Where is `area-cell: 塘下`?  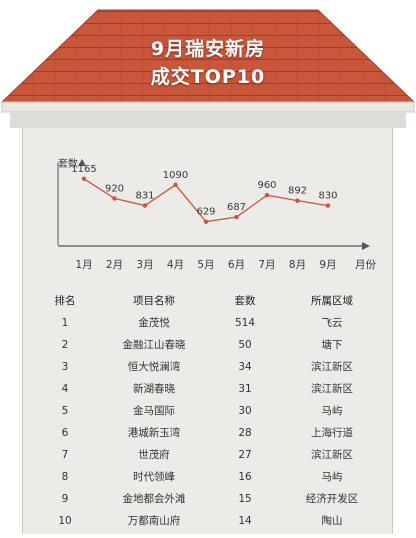
area-cell: 塘下 is located at coordinates (332, 345).